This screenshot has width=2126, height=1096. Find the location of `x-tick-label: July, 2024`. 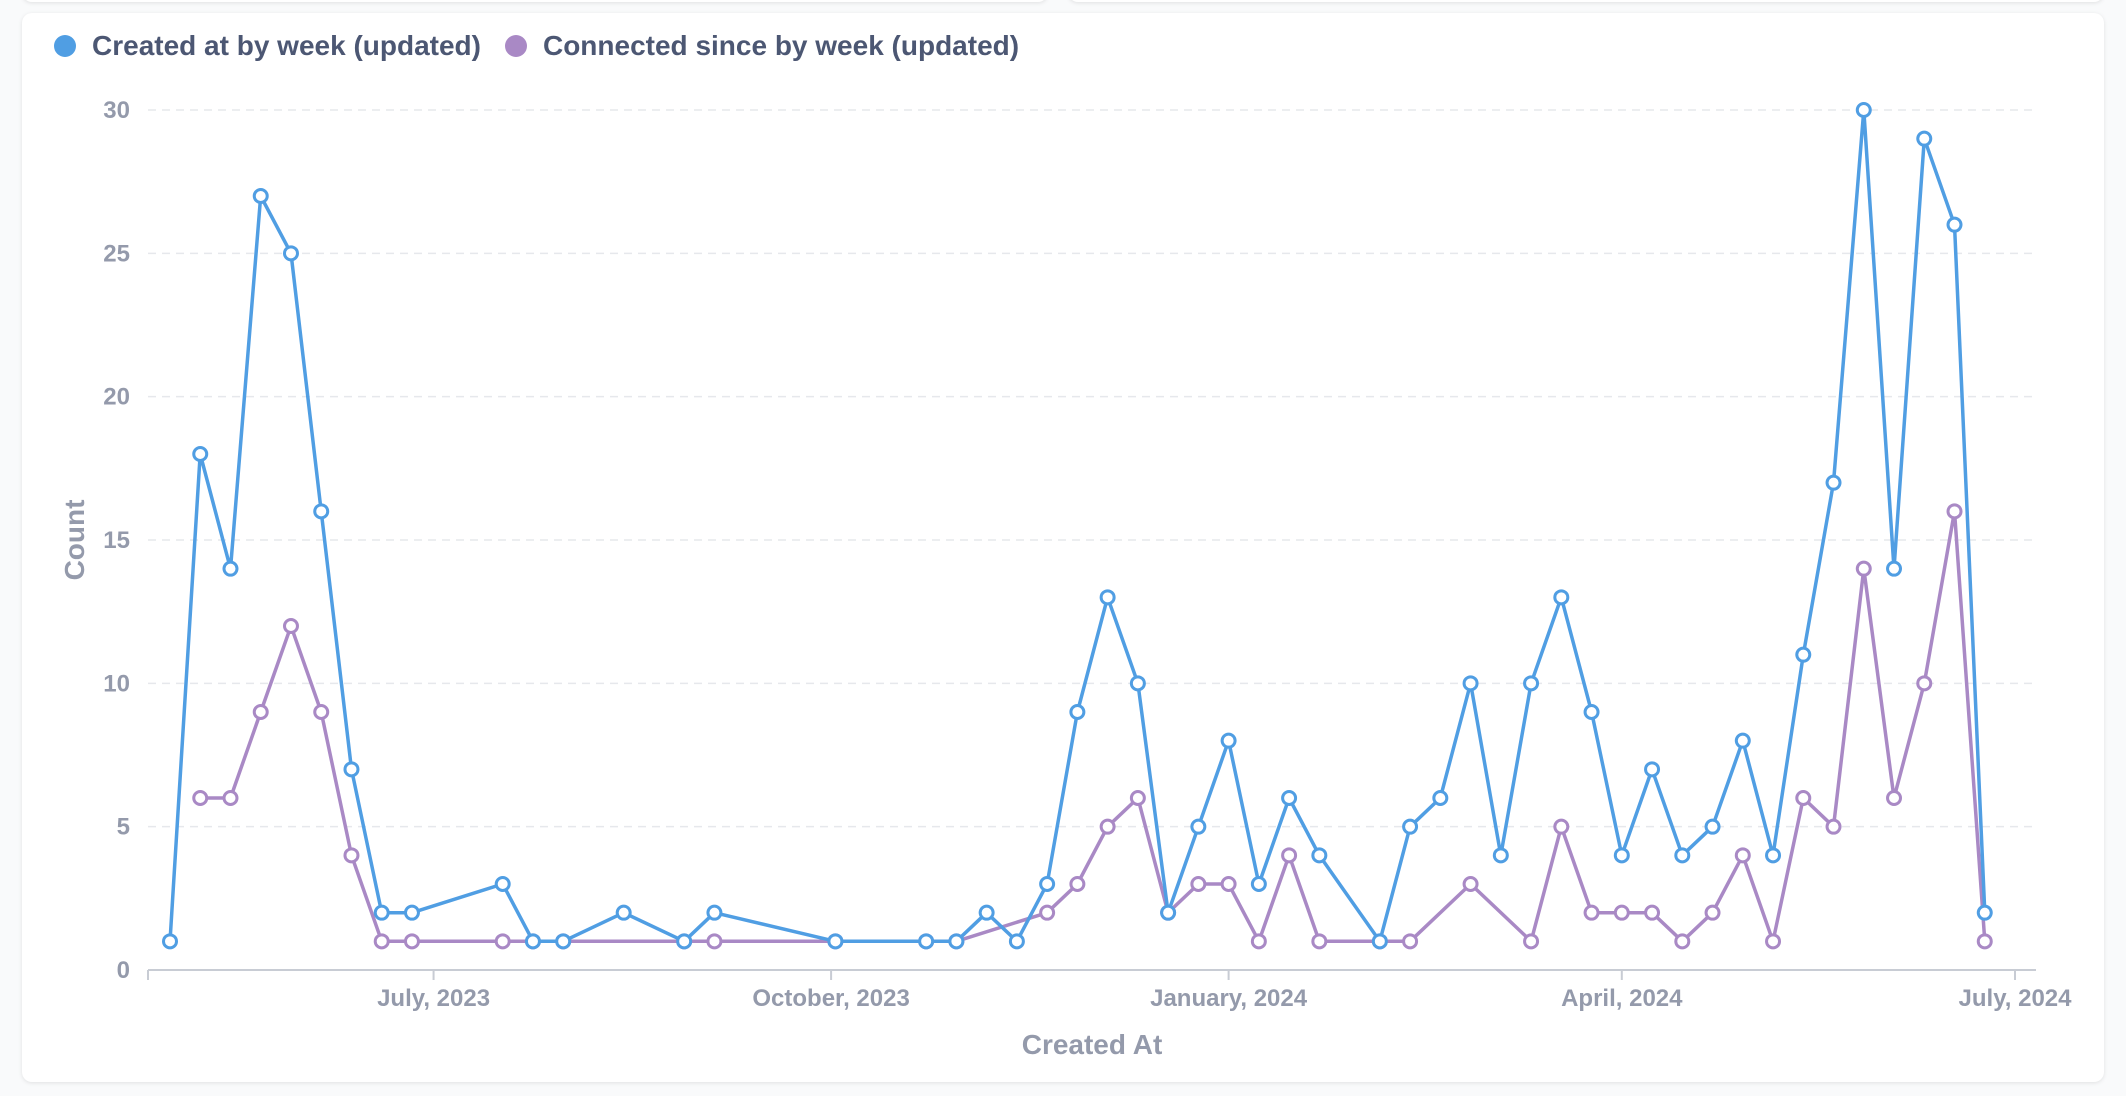

x-tick-label: July, 2024 is located at coordinates (2016, 998).